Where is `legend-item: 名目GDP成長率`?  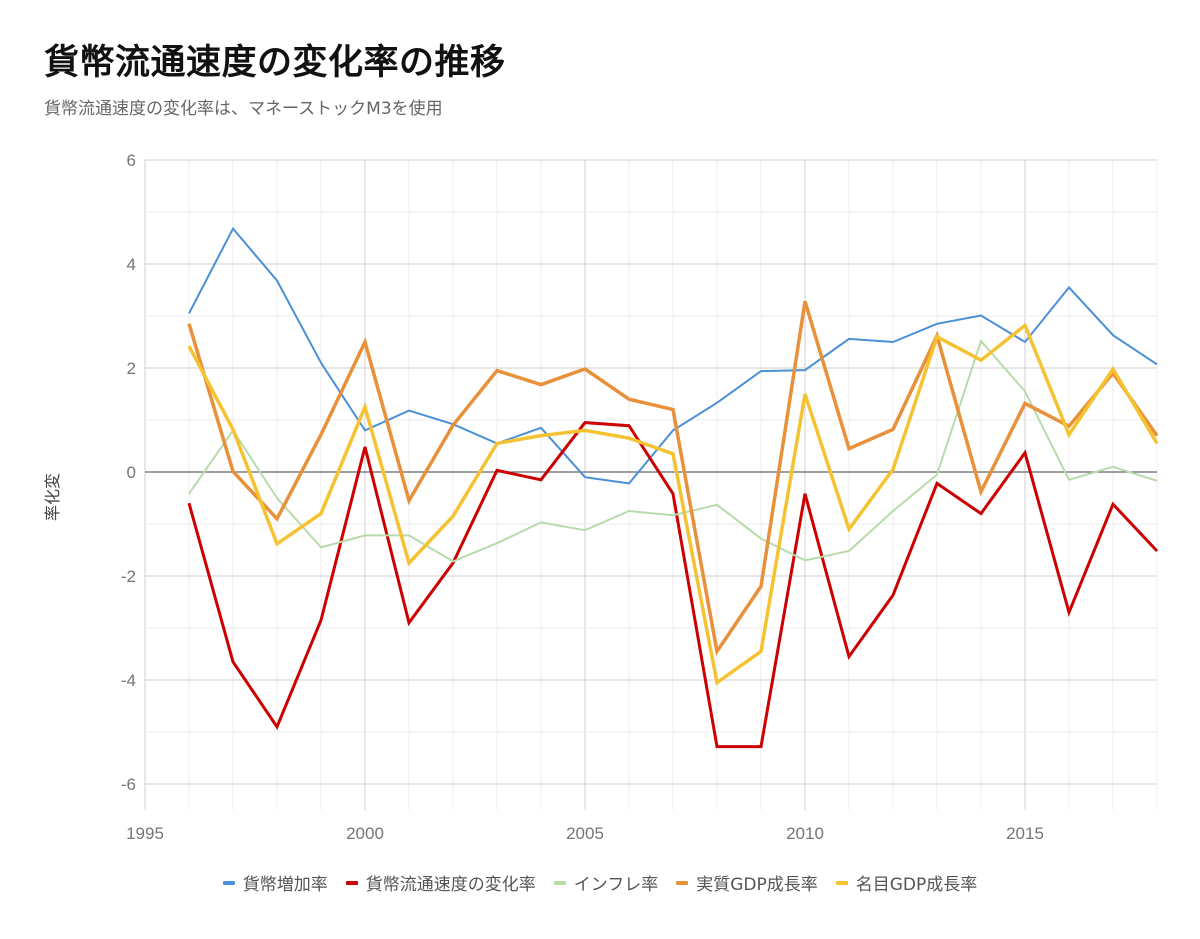
legend-item: 名目GDP成長率 is located at coordinates (906, 882).